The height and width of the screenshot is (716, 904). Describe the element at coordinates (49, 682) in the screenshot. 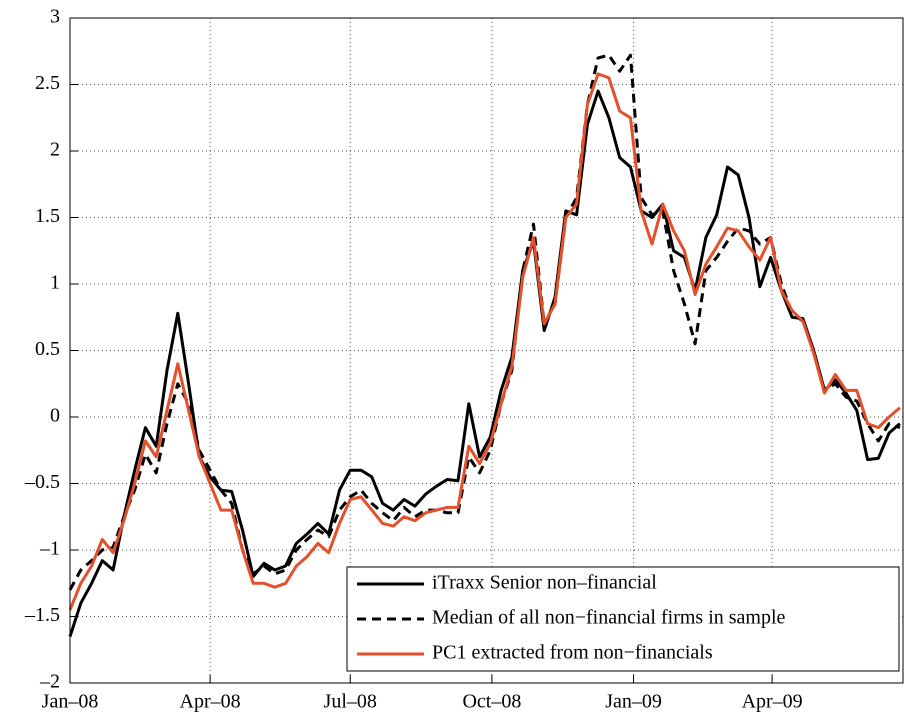

I see `y-tick-label: –2` at that location.